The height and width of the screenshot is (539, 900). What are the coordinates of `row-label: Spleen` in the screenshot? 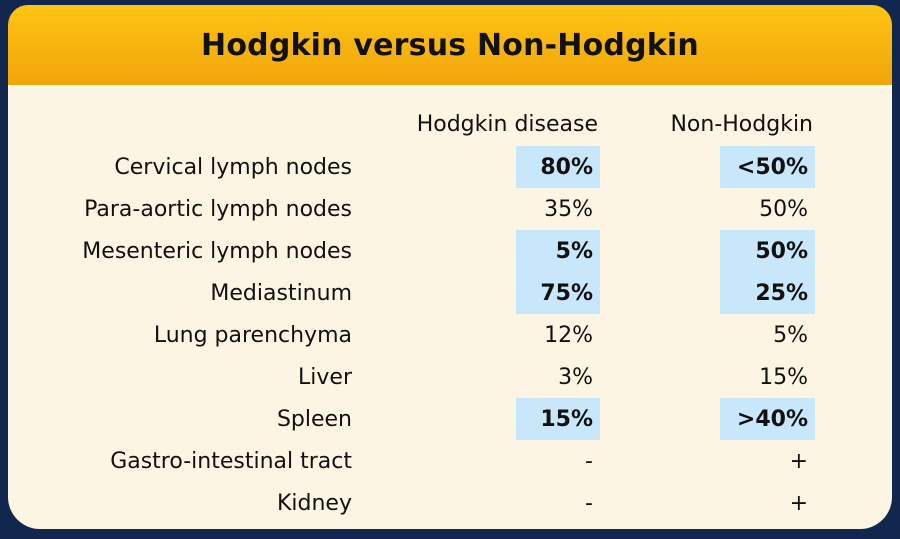 It's located at (314, 419).